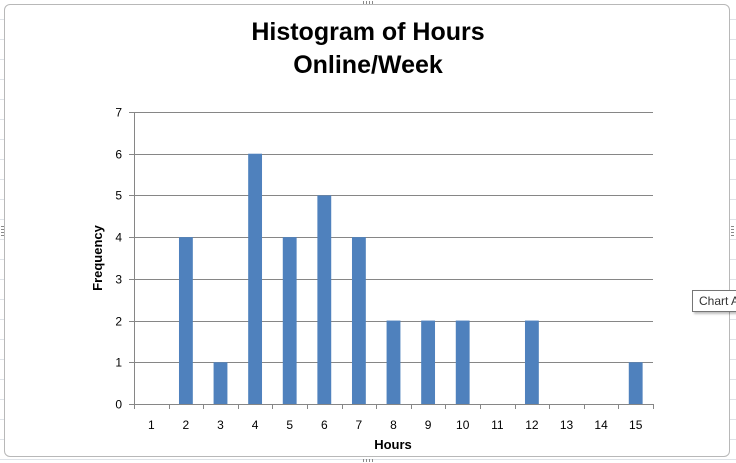  Describe the element at coordinates (324, 425) in the screenshot. I see `x-tick-label: 6` at that location.